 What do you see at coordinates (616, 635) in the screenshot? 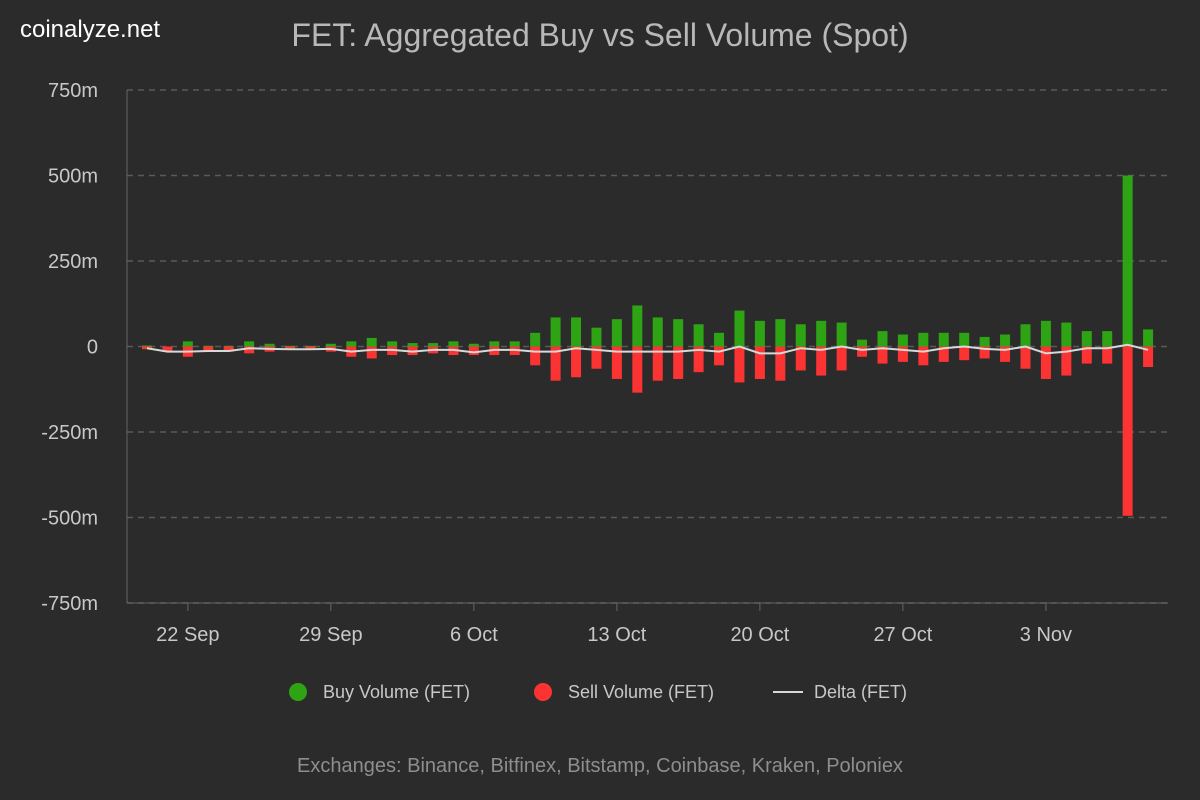
I see `x-tick-label: 13 Oct` at bounding box center [616, 635].